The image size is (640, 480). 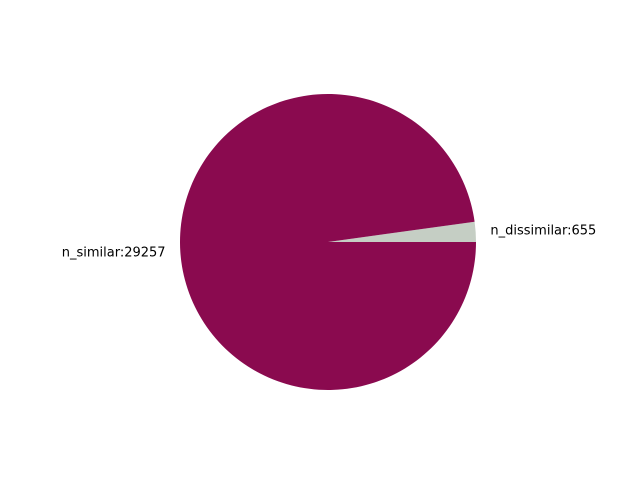 I want to click on pie-labels: n_dissimilar:655 n_similar:29257, so click(x=329, y=241).